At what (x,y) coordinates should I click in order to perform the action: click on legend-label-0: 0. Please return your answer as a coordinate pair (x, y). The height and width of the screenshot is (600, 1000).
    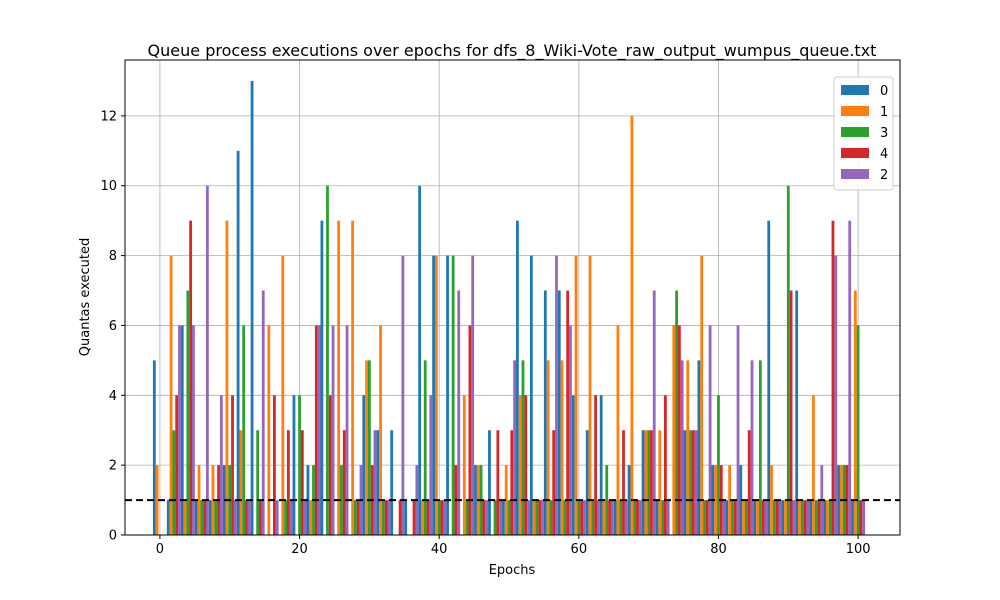
    Looking at the image, I should click on (884, 91).